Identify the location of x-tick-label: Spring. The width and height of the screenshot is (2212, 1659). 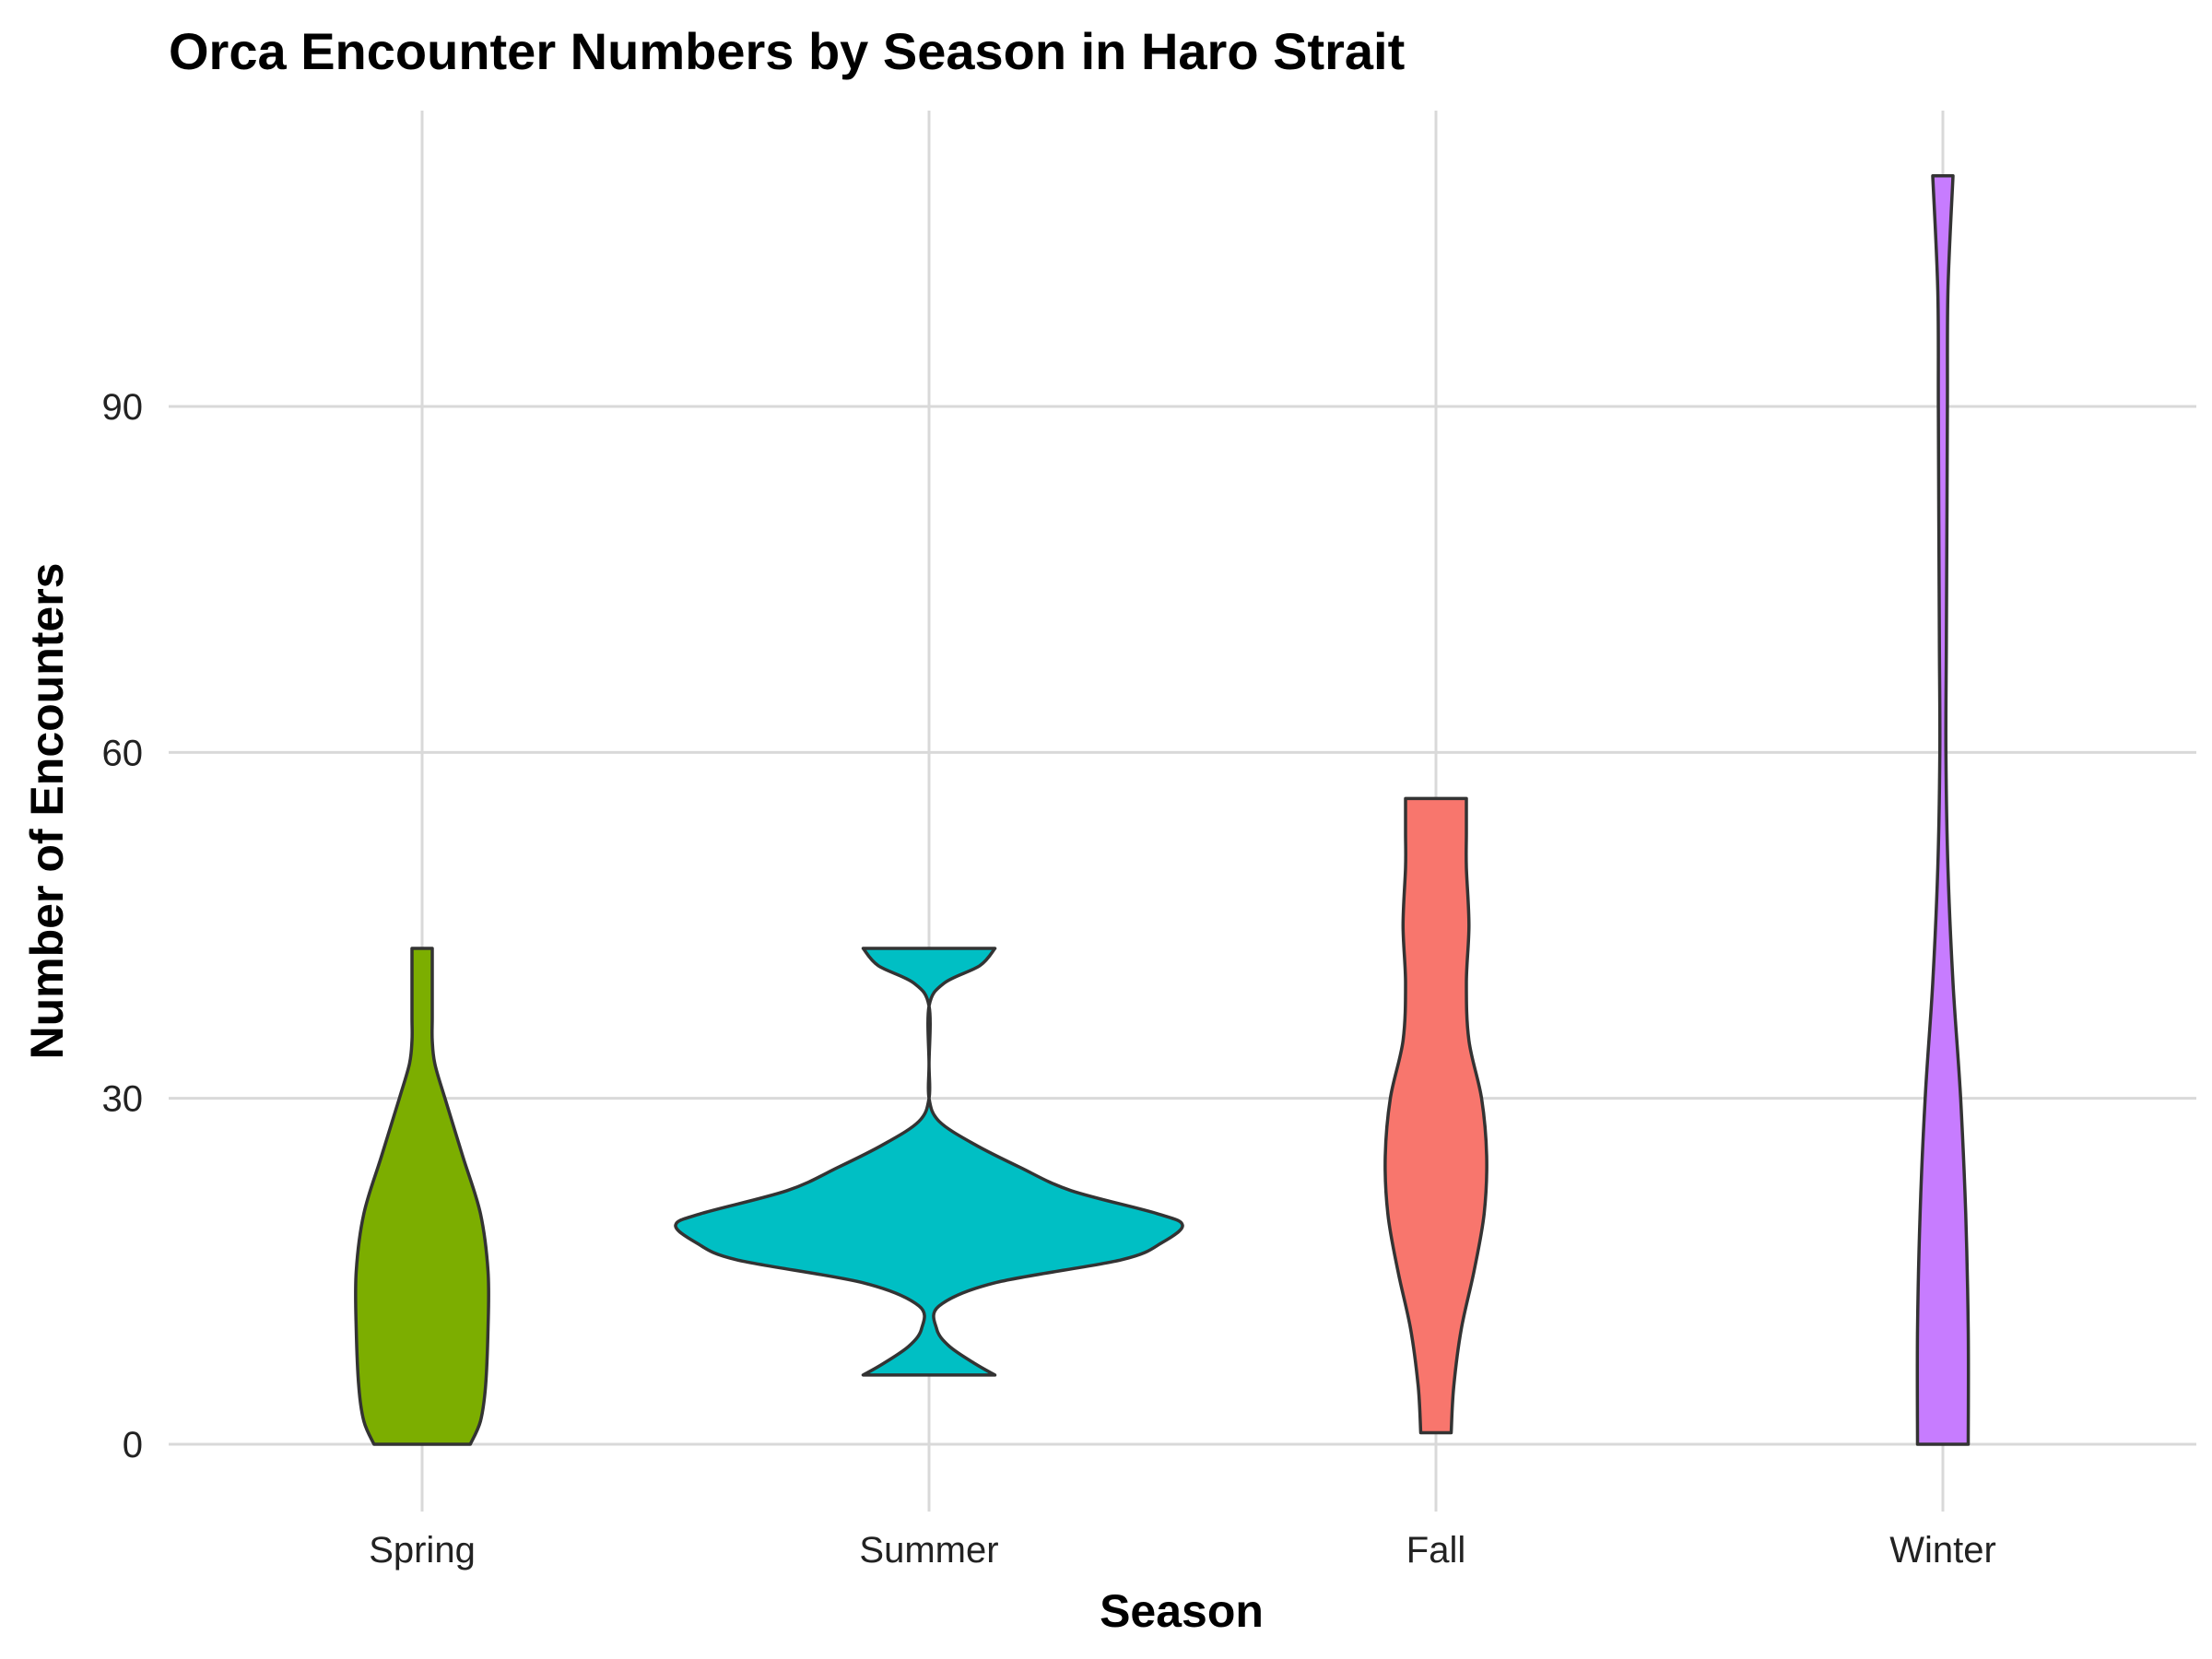
(422, 1550).